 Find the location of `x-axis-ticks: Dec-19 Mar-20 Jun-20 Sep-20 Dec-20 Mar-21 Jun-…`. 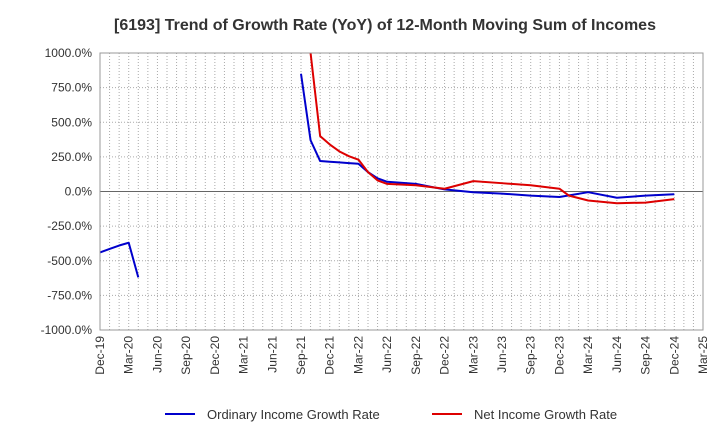

x-axis-ticks: Dec-19 Mar-20 Jun-20 Sep-20 Dec-20 Mar-21 Jun-… is located at coordinates (401, 355).